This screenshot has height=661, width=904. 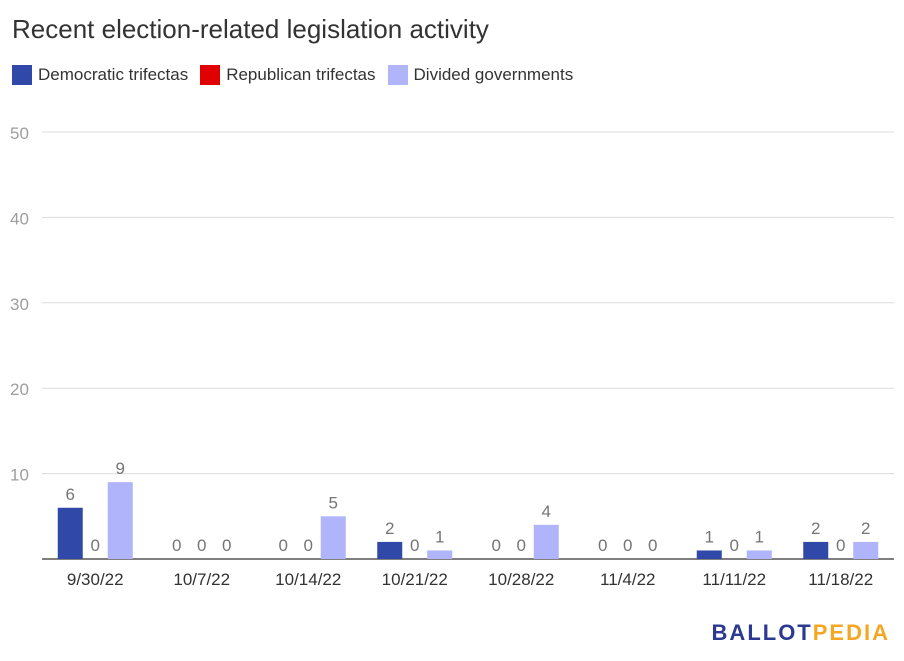 I want to click on data-label-10/21/22-2: 1, so click(x=439, y=536).